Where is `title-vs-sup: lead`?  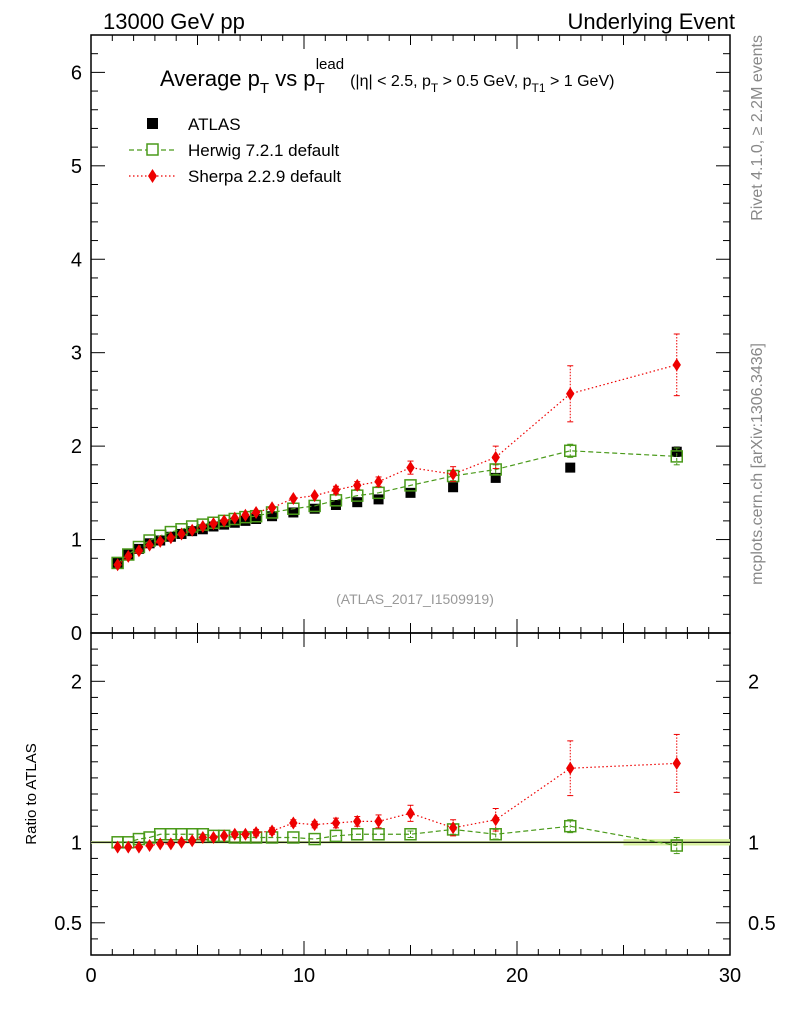
title-vs-sup: lead is located at coordinates (330, 64).